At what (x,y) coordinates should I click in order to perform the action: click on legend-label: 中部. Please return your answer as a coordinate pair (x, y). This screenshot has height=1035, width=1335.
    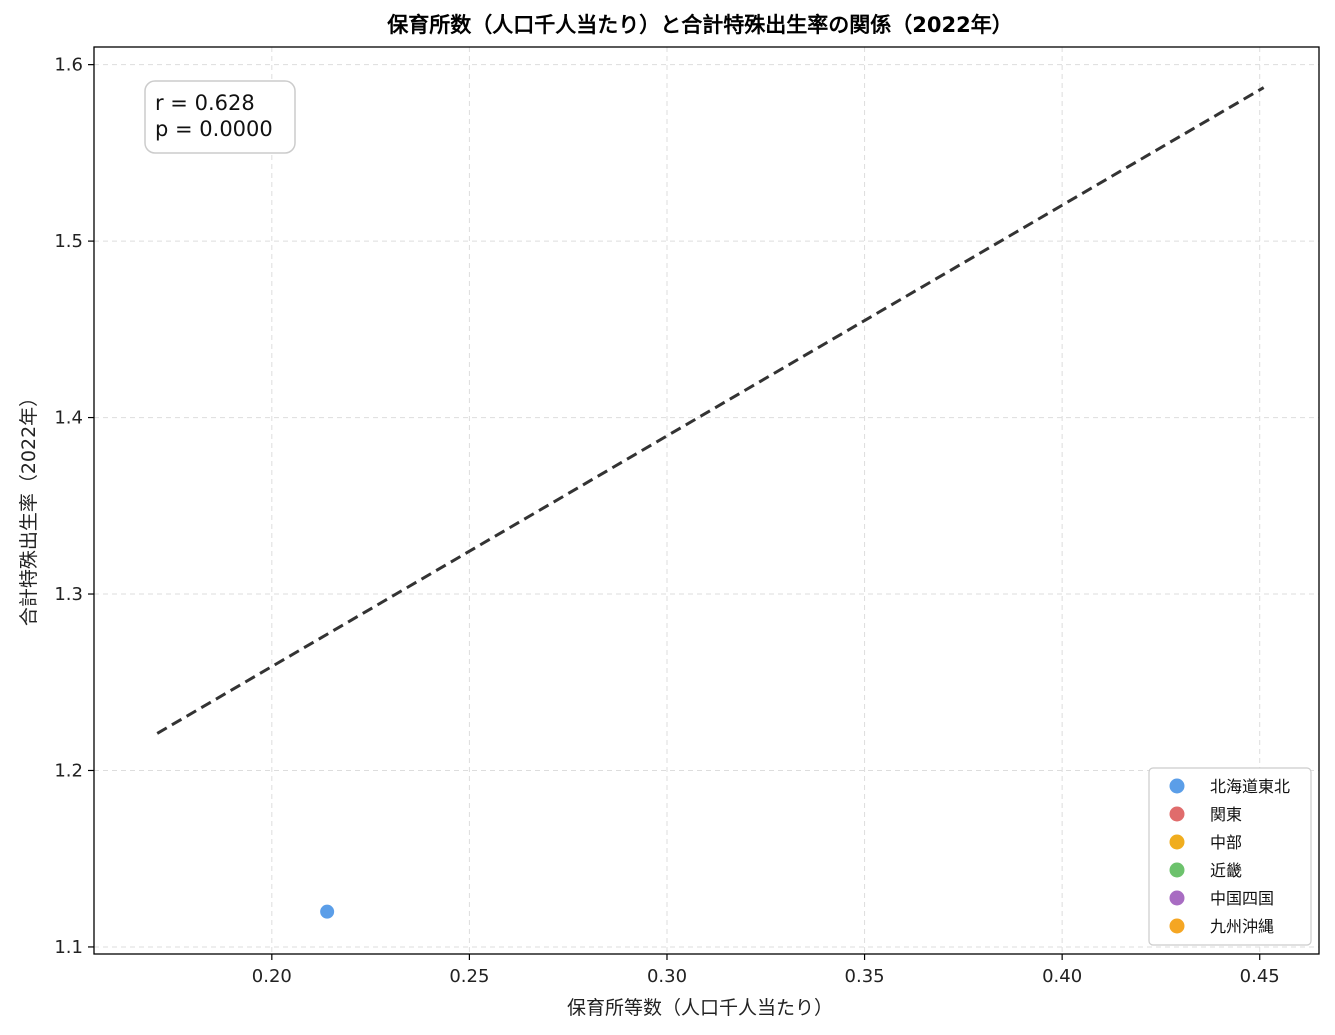
    Looking at the image, I should click on (1226, 842).